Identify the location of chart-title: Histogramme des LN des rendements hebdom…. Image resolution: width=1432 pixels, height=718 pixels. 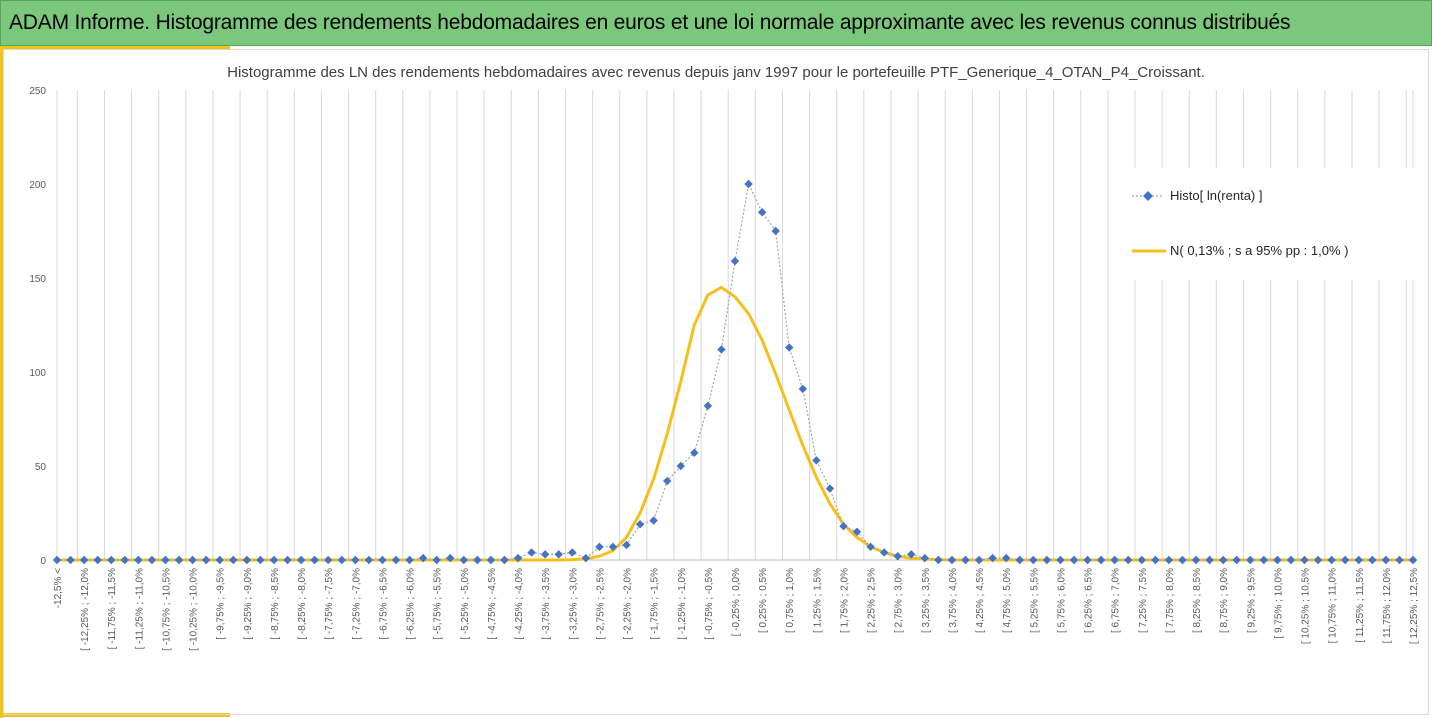
(716, 72).